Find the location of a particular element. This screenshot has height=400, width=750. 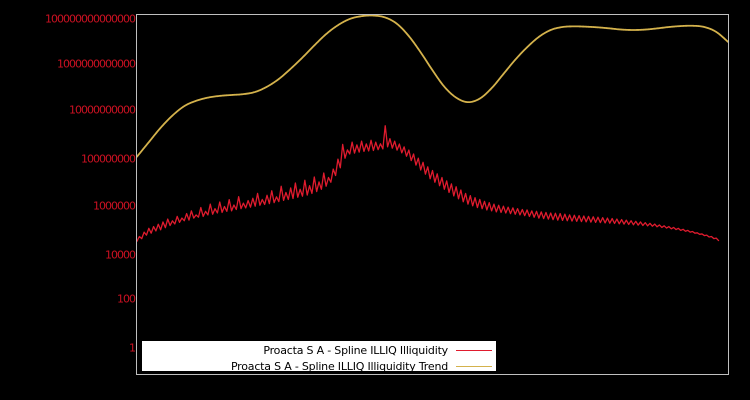

y-tick-label-2: 10000000000 is located at coordinates (102, 110).